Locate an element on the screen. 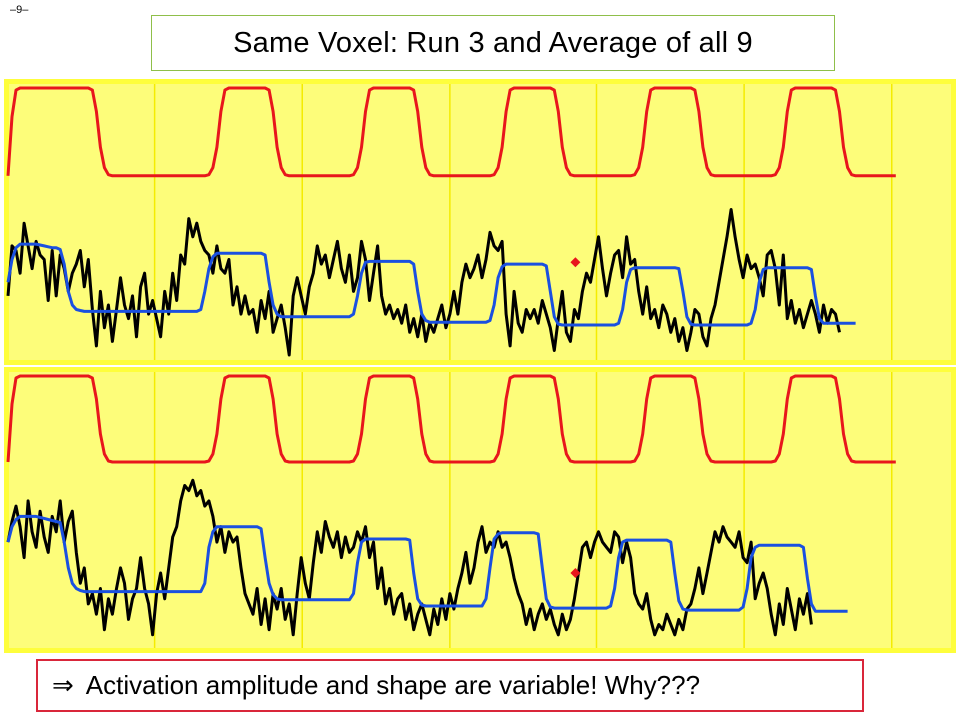  title-box: Same Voxel: Run 3 and Average of all 9 is located at coordinates (493, 43).